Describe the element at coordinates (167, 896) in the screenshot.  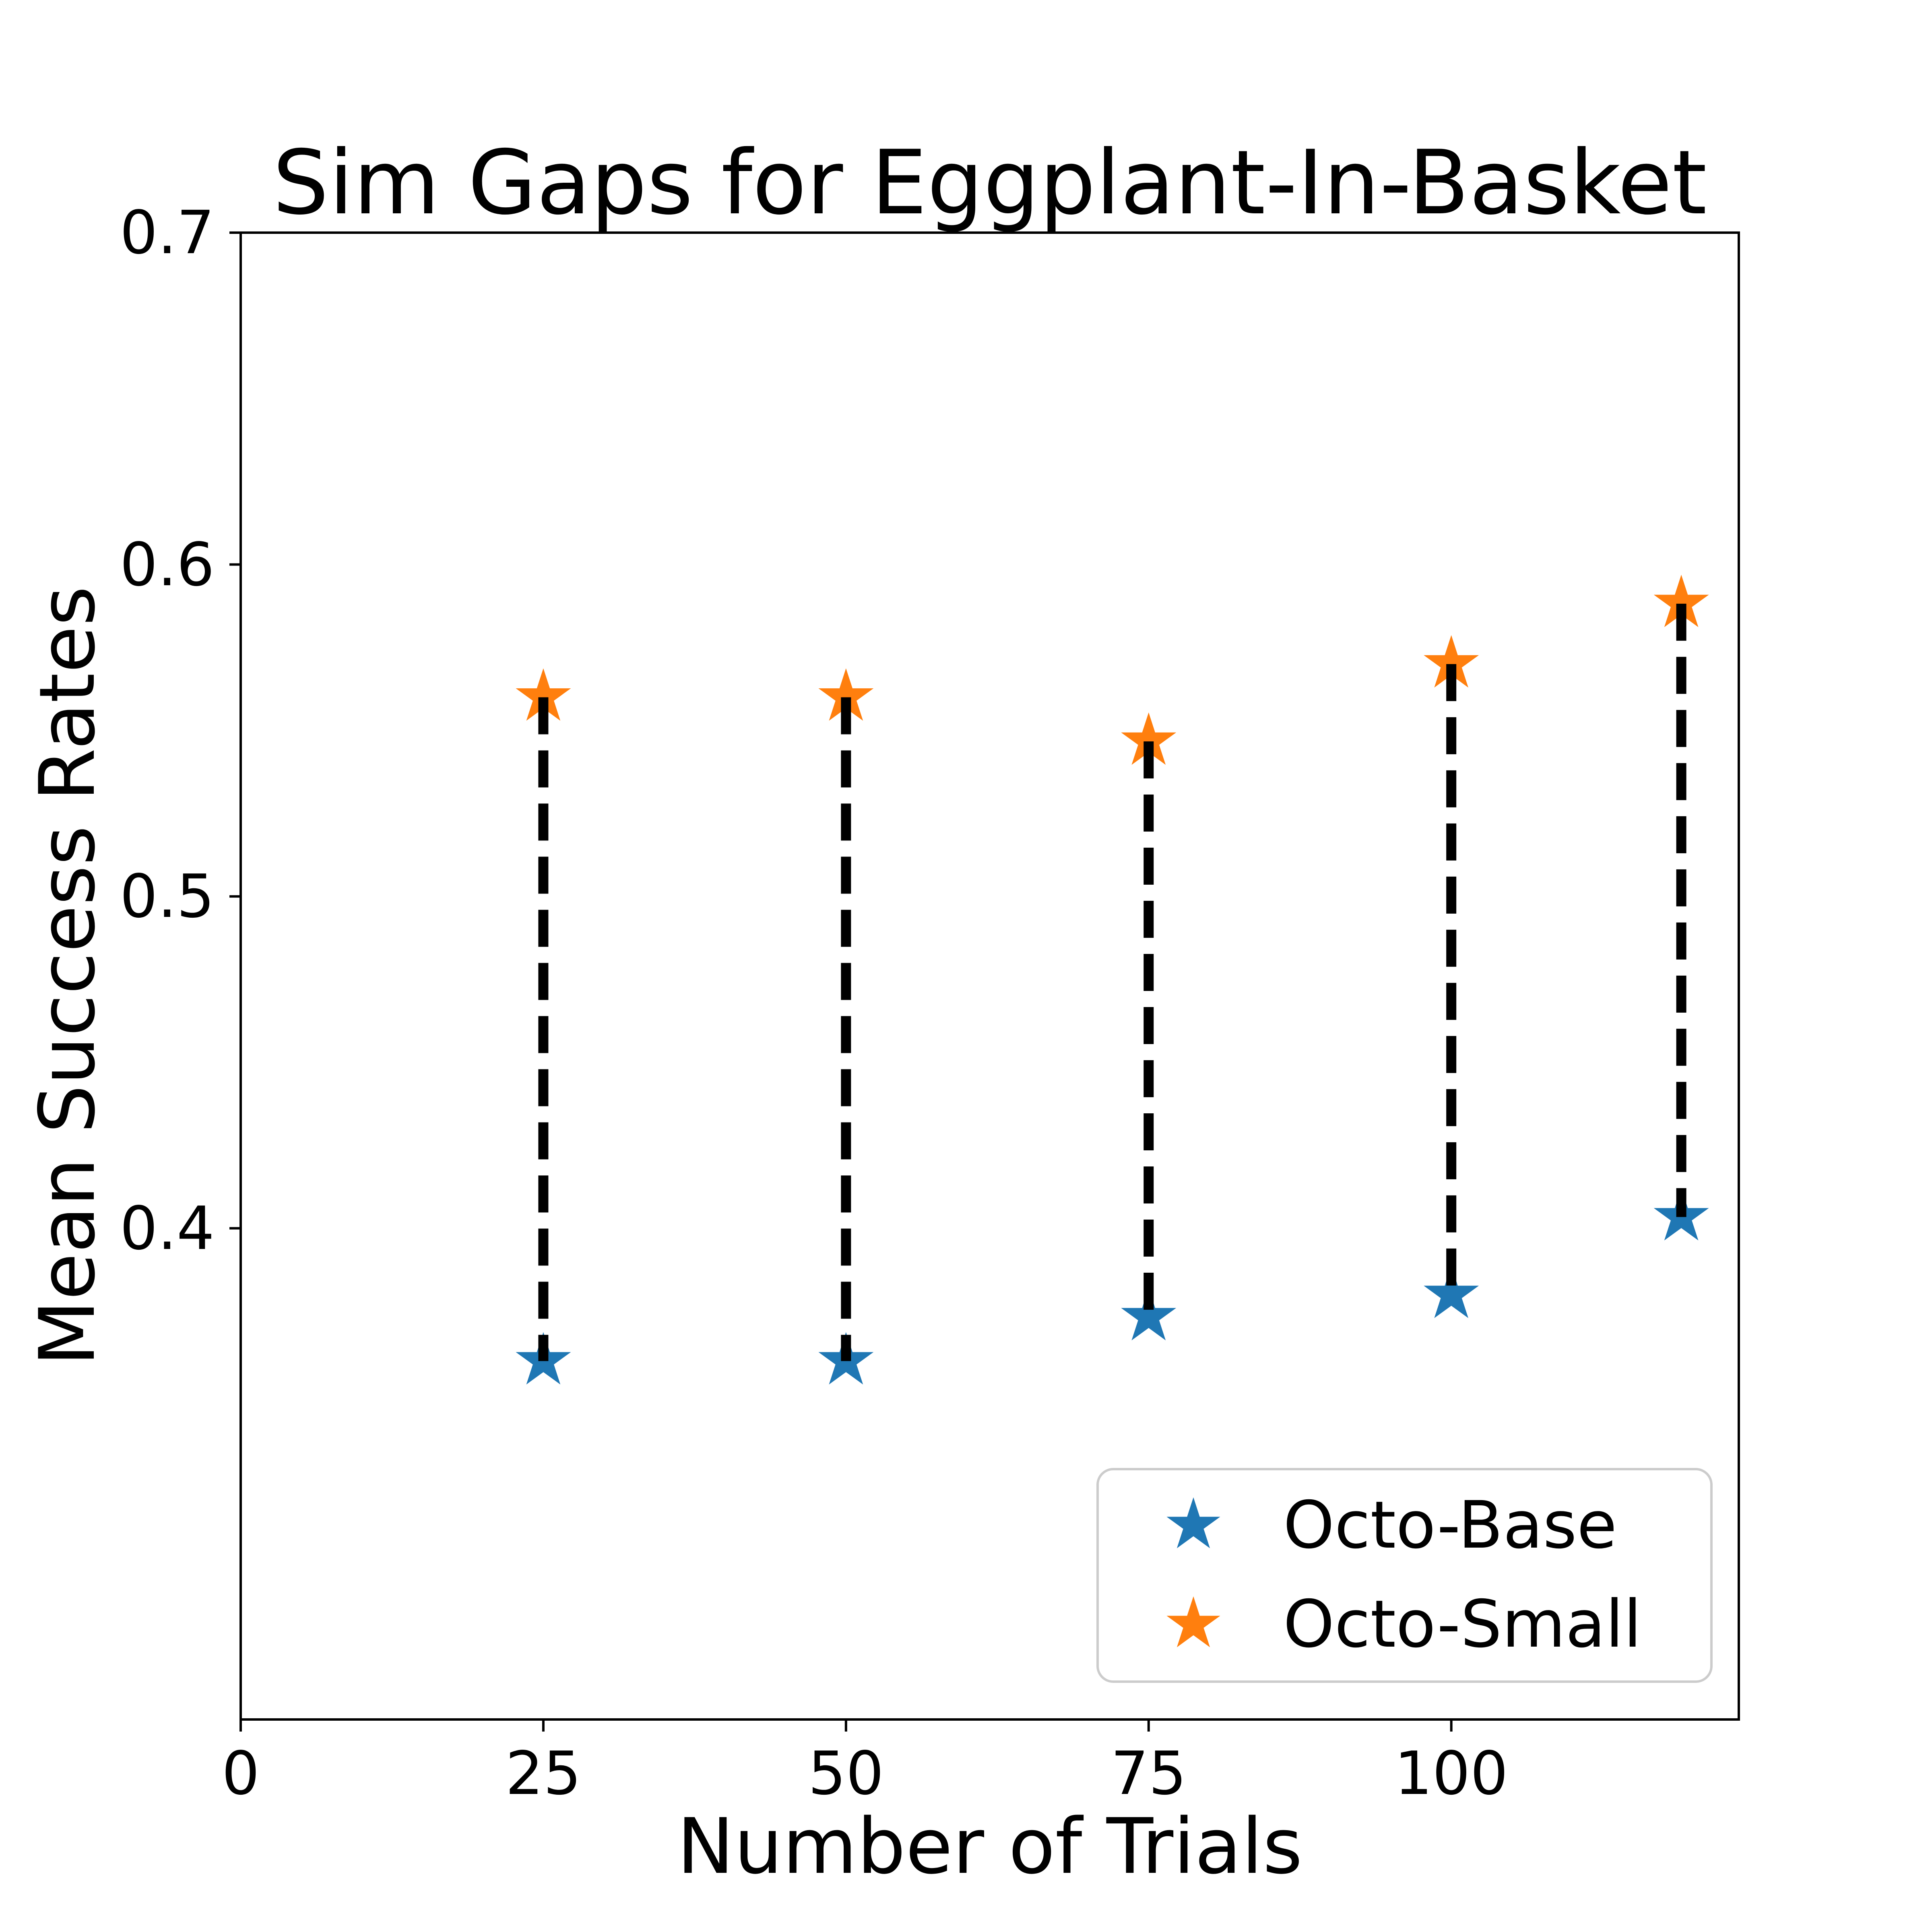
I see `y-tick-label: 0.5` at that location.